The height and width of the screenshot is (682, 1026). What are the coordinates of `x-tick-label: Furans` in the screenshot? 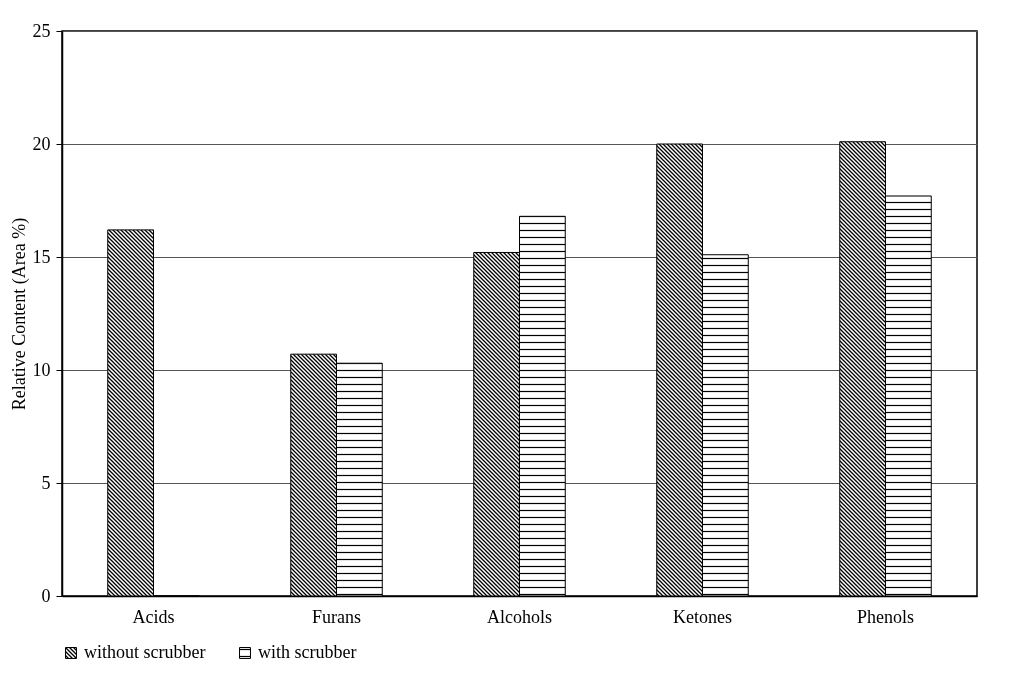 It's located at (336, 616).